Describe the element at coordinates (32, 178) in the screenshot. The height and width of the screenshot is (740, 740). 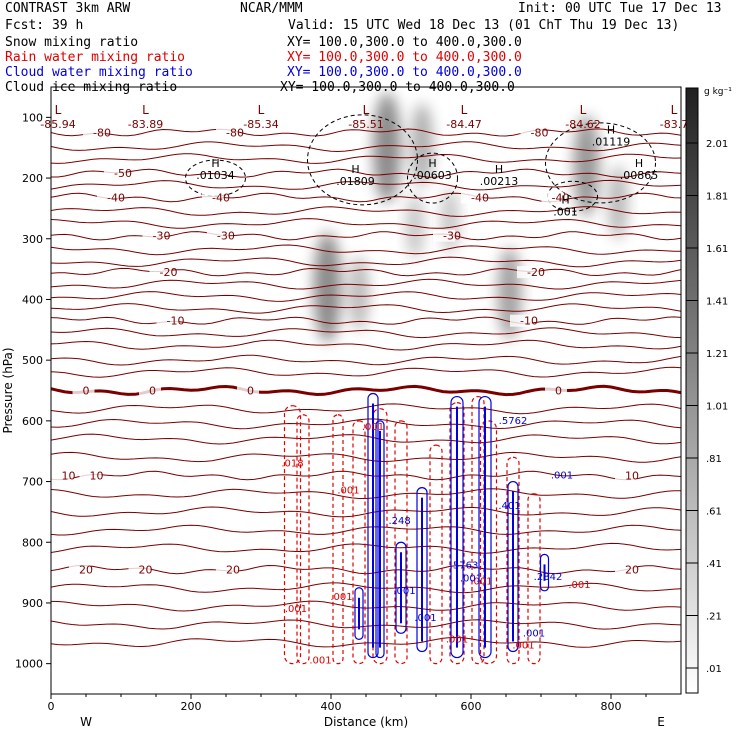
I see `y-tick-label: 200` at that location.